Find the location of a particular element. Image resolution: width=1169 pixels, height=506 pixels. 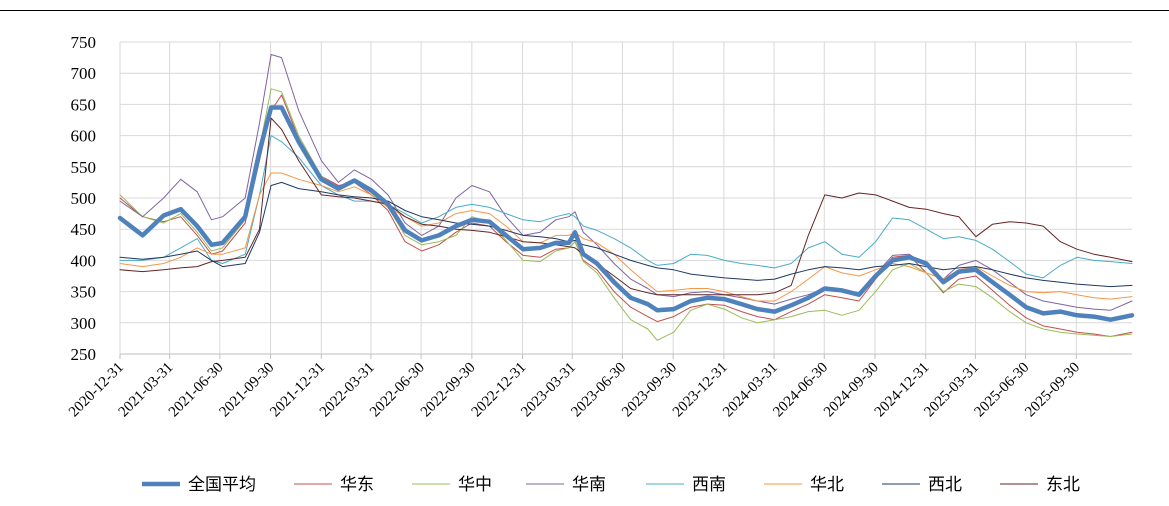

top-rule is located at coordinates (584, 10).